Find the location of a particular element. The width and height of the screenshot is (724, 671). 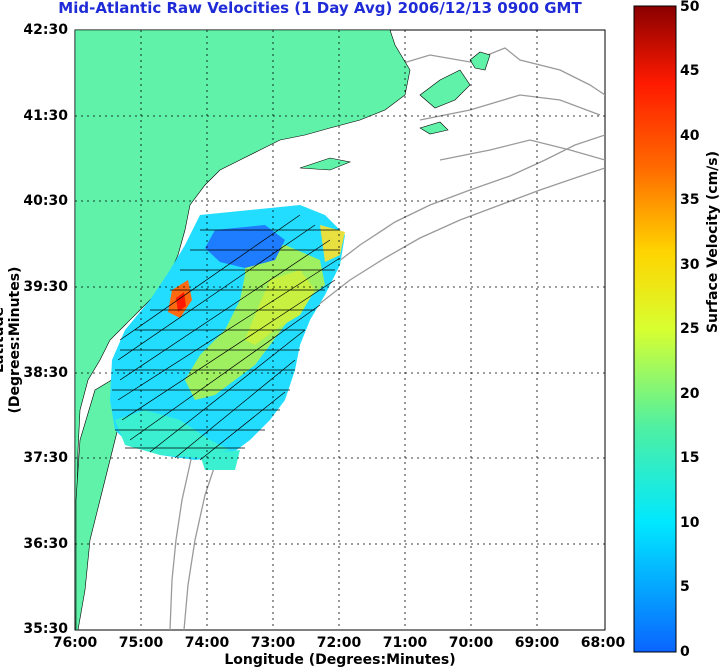

x-tick-label: 73:00 is located at coordinates (273, 643).